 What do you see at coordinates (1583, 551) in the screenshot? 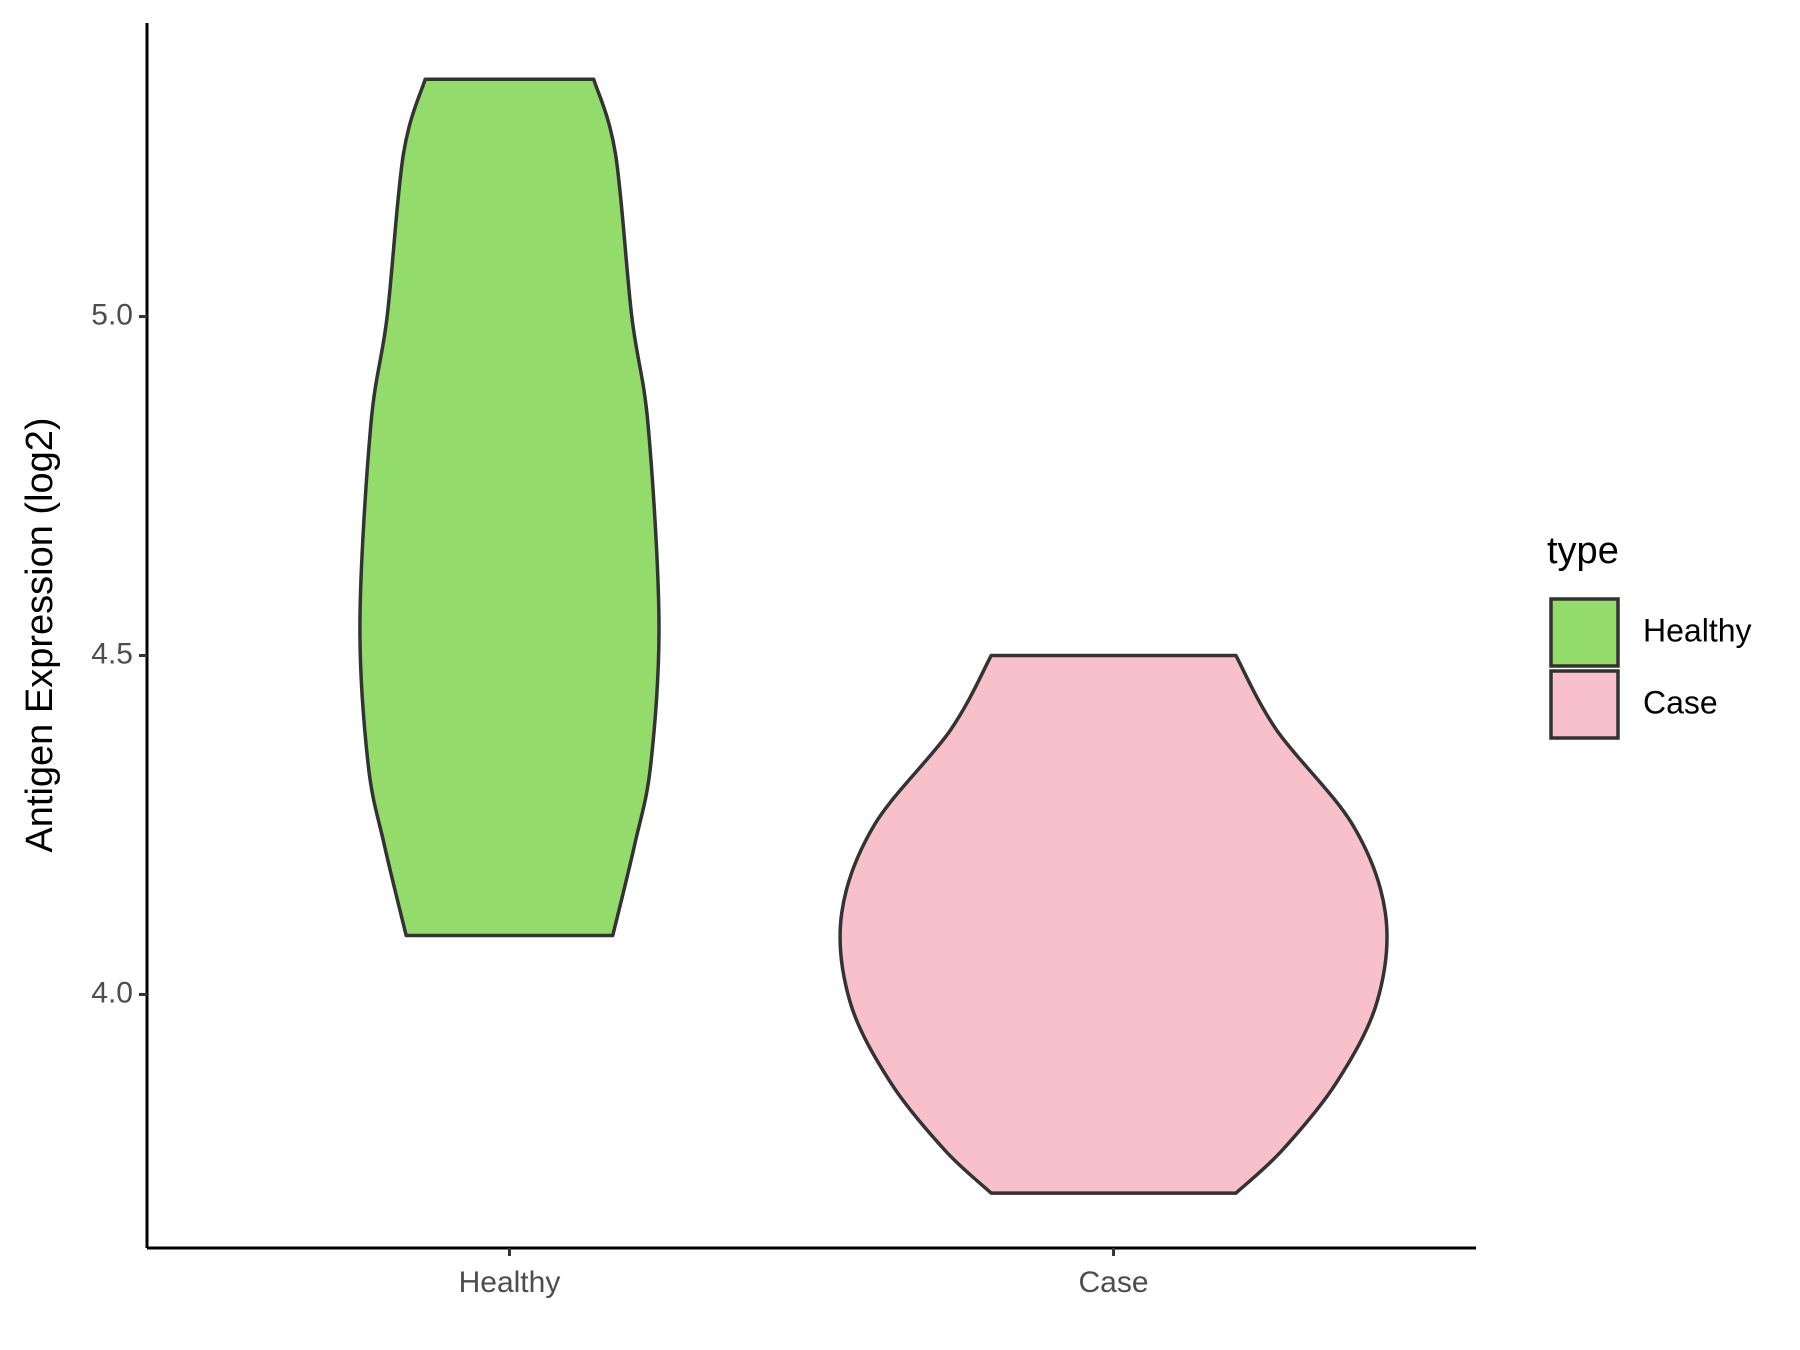
I see `legend-title: type` at bounding box center [1583, 551].